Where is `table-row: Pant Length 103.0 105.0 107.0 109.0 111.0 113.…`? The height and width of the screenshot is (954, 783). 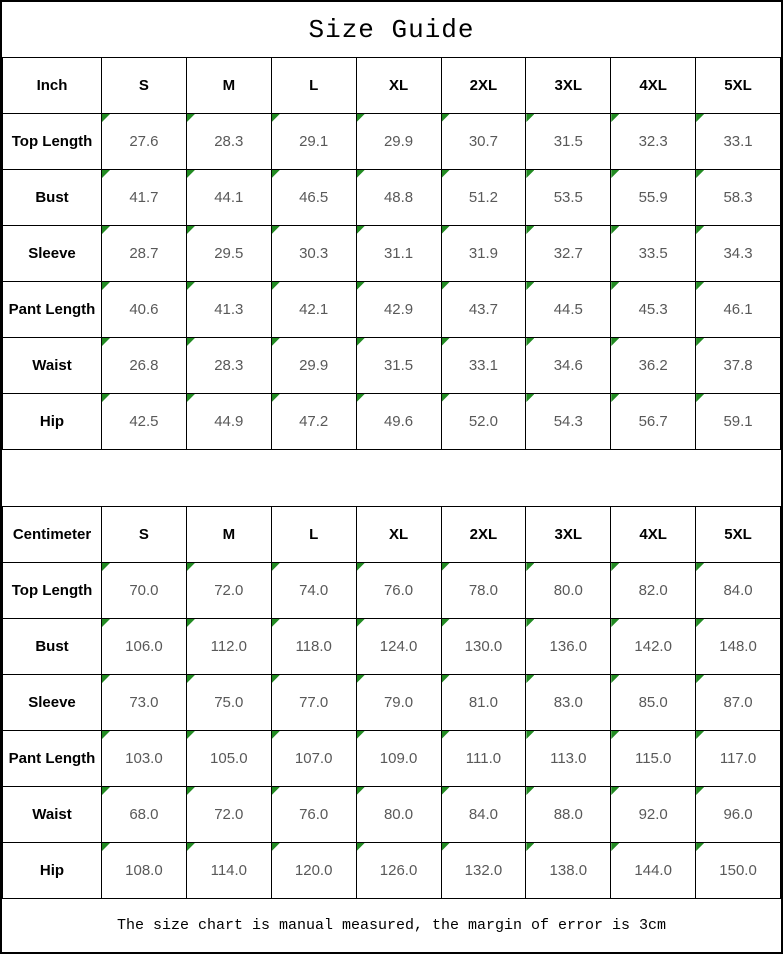 table-row: Pant Length 103.0 105.0 107.0 109.0 111.0 113.… is located at coordinates (391, 758).